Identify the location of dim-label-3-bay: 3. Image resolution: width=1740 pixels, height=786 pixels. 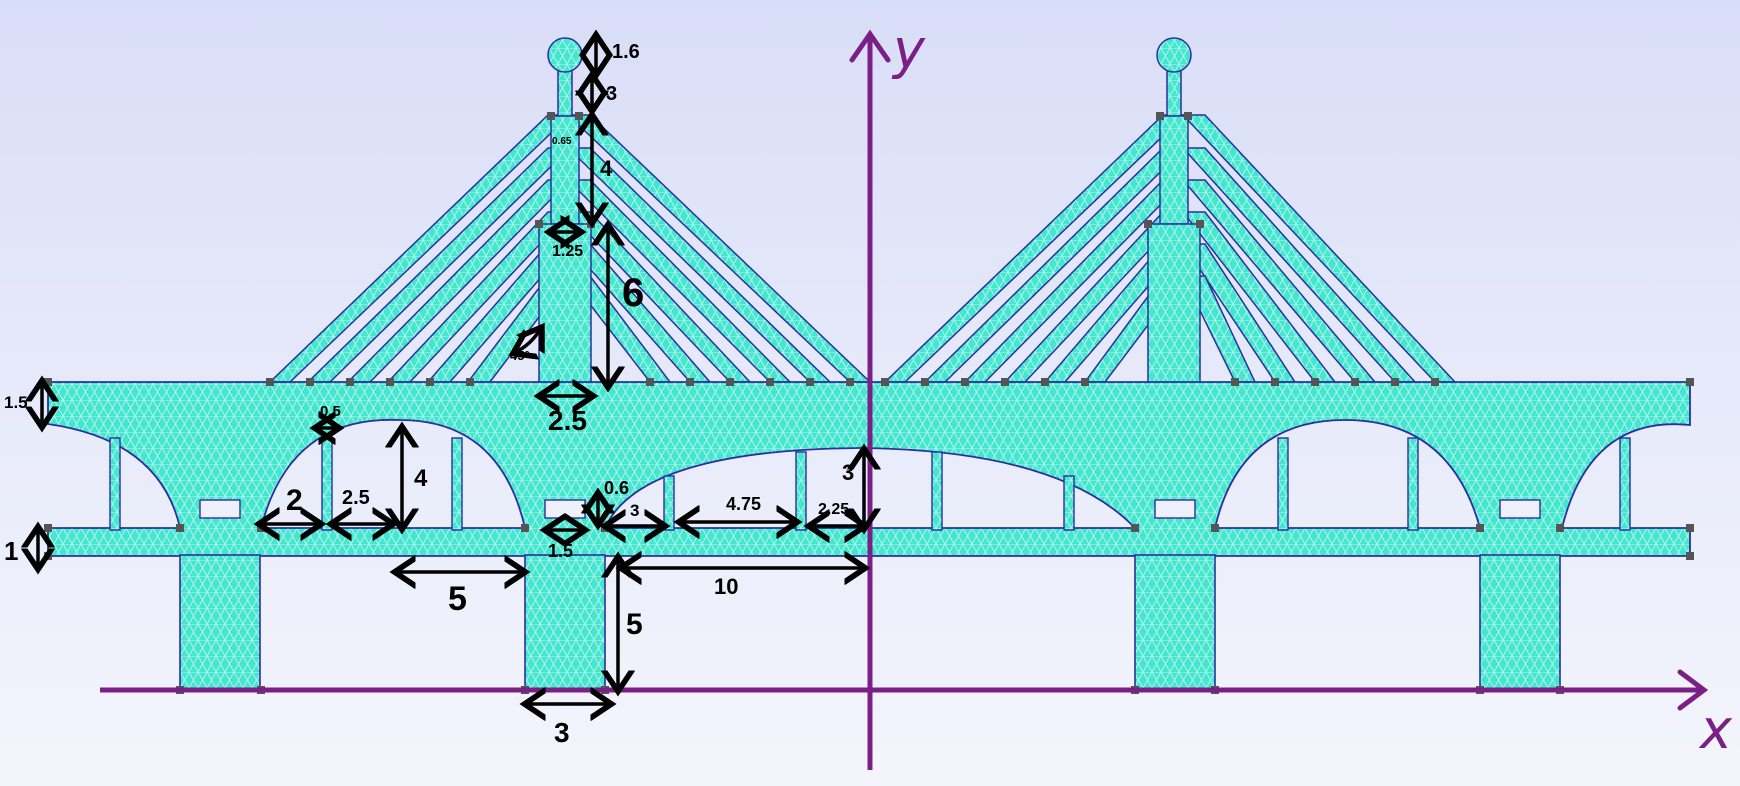
(634, 510).